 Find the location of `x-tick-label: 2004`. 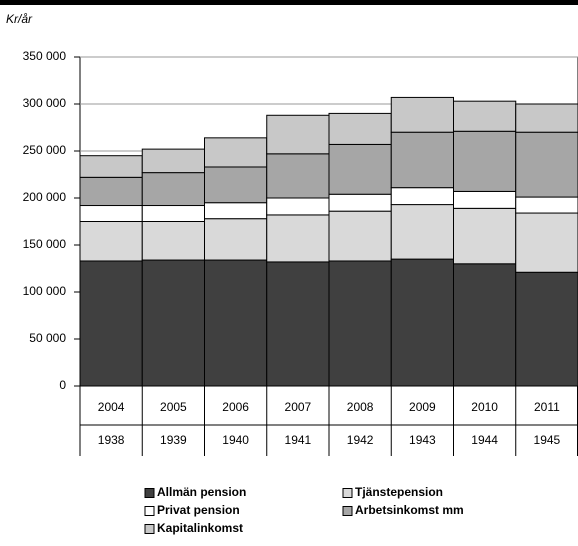

x-tick-label: 2004 is located at coordinates (111, 407).